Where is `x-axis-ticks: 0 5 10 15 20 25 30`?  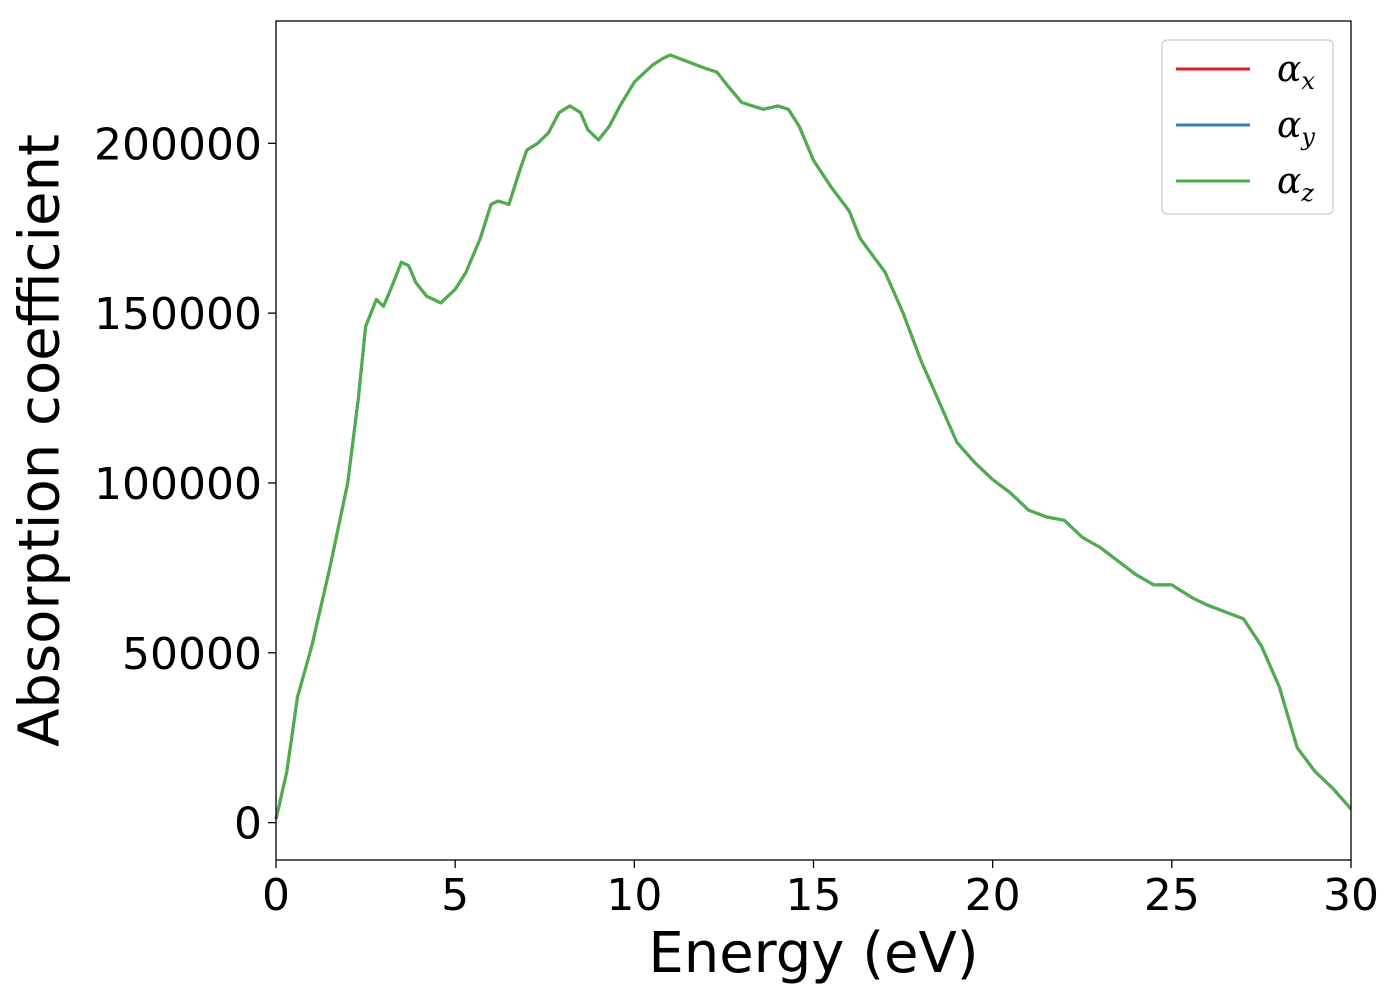 x-axis-ticks: 0 5 10 15 20 25 30 is located at coordinates (820, 890).